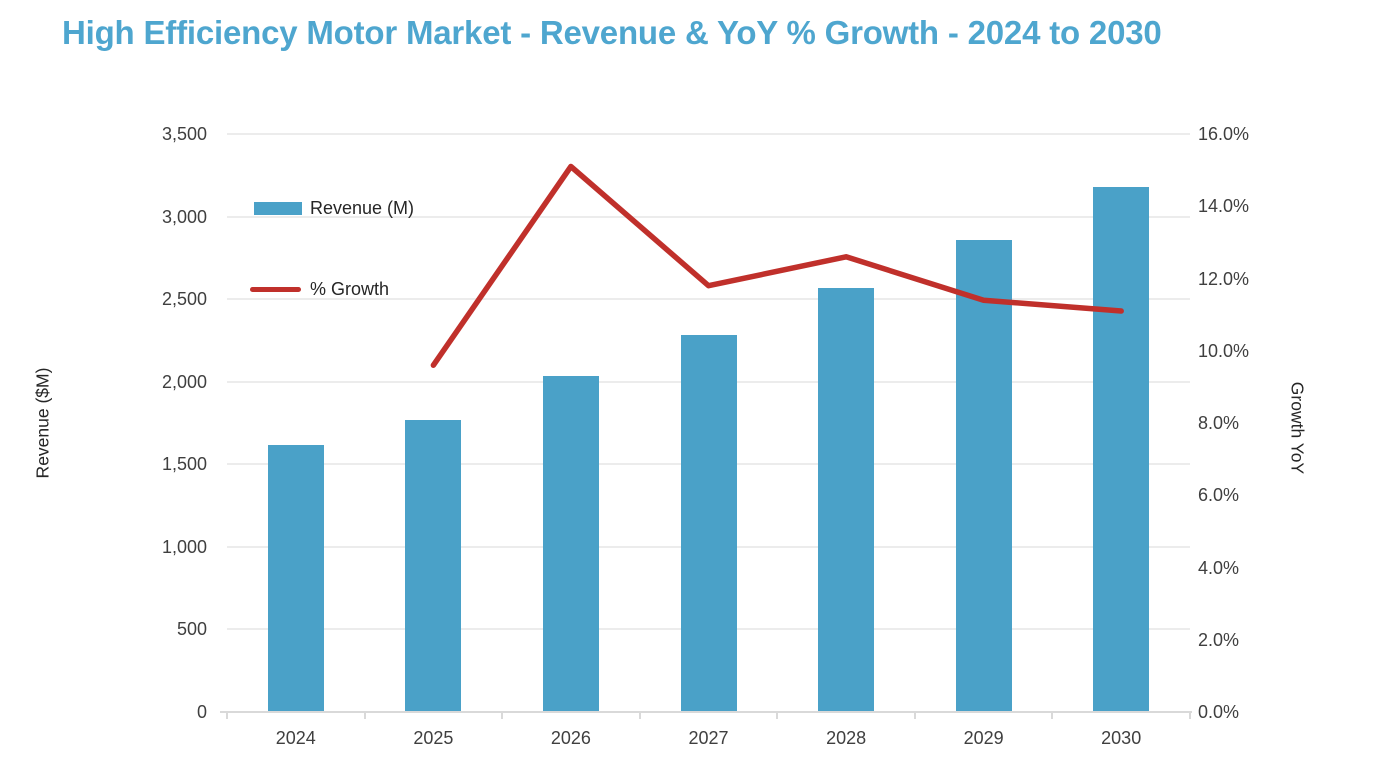 This screenshot has width=1384, height=784. What do you see at coordinates (278, 208) in the screenshot?
I see `legend-revenue-swatch` at bounding box center [278, 208].